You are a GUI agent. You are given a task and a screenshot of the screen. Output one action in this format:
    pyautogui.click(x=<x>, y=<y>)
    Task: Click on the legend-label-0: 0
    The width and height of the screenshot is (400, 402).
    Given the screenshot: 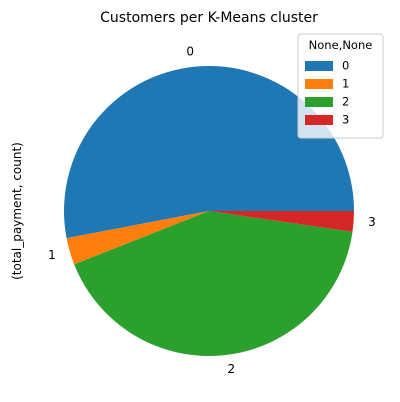 What is the action you would take?
    pyautogui.click(x=345, y=66)
    